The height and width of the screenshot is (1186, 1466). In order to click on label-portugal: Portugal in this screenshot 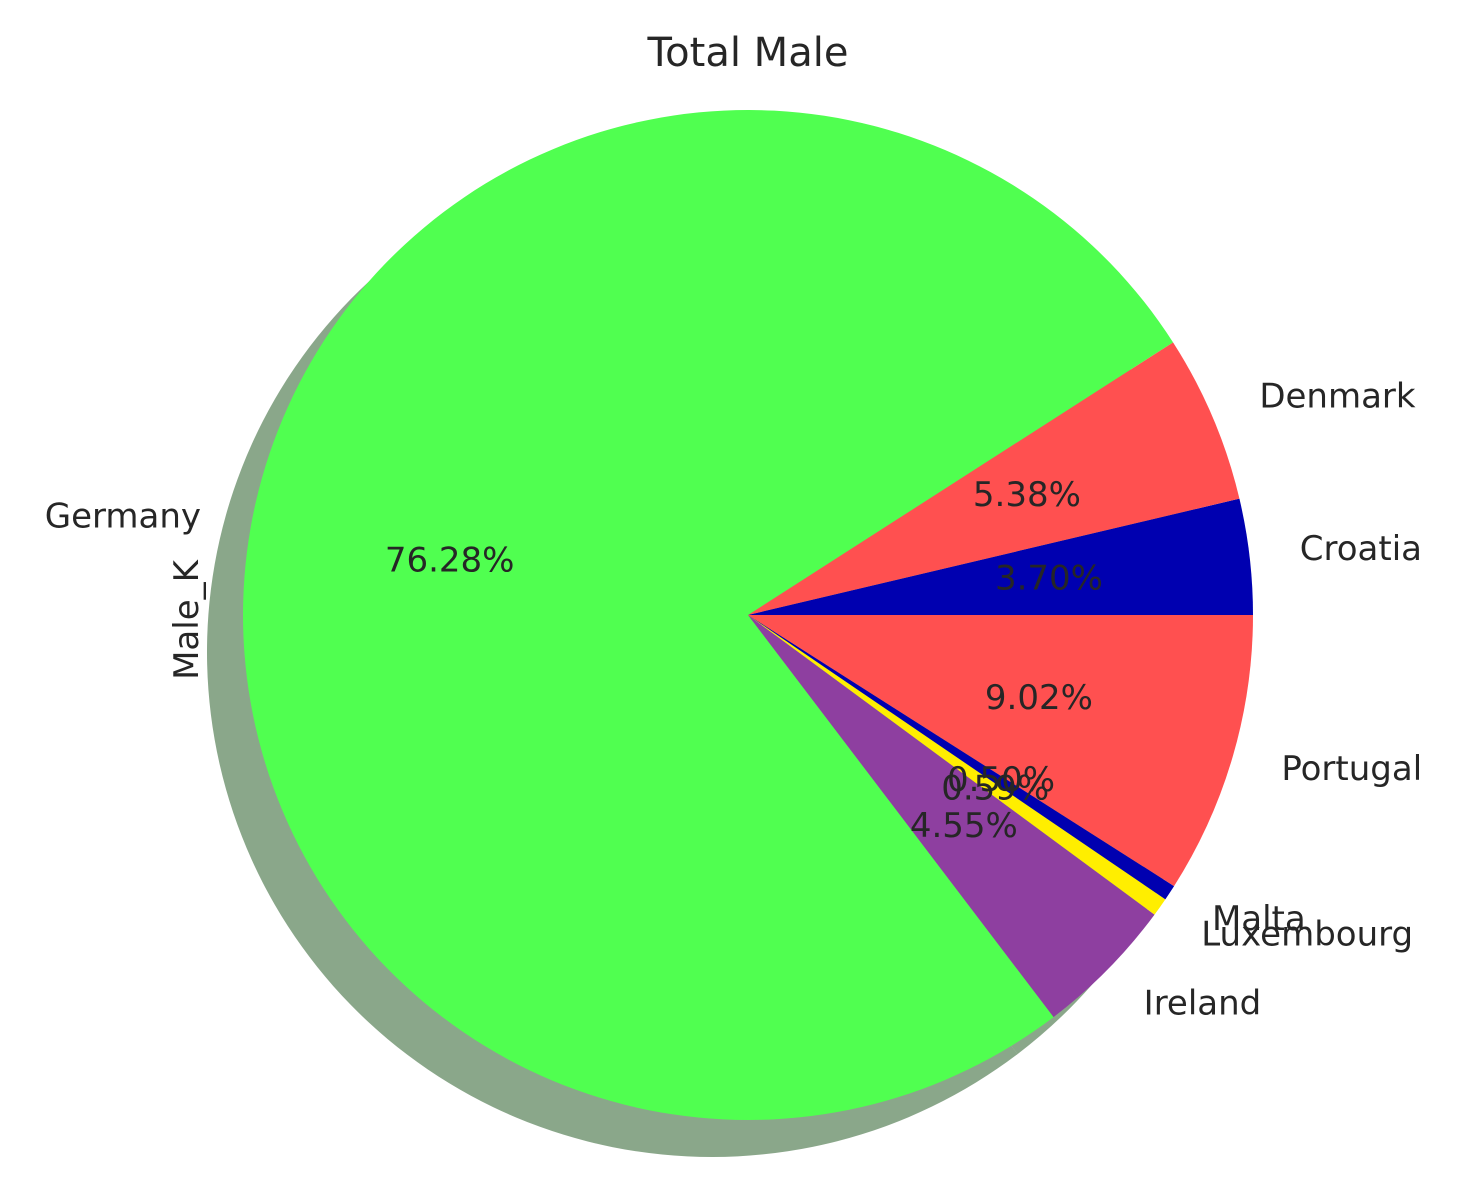, I will do `click(1351, 769)`.